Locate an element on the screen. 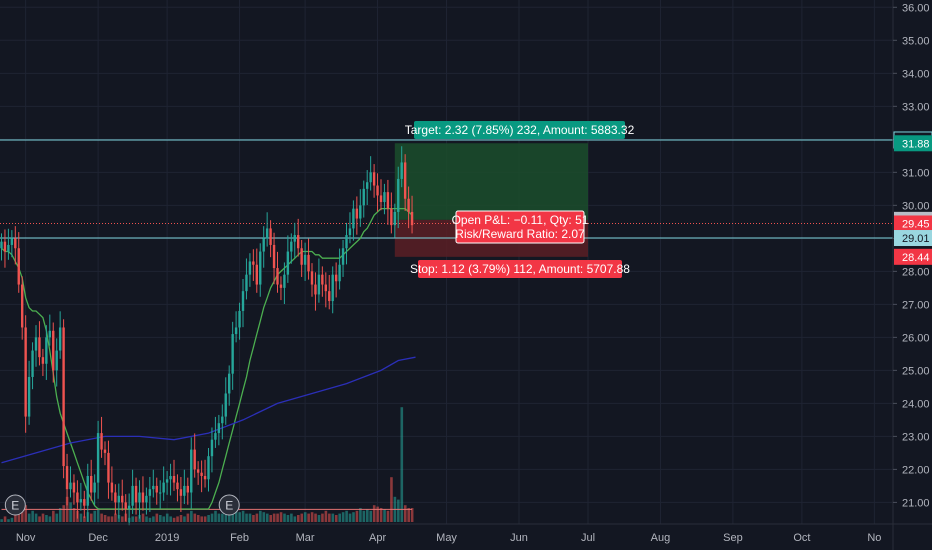 The image size is (932, 550). price-tick-label: 23.00 is located at coordinates (916, 437).